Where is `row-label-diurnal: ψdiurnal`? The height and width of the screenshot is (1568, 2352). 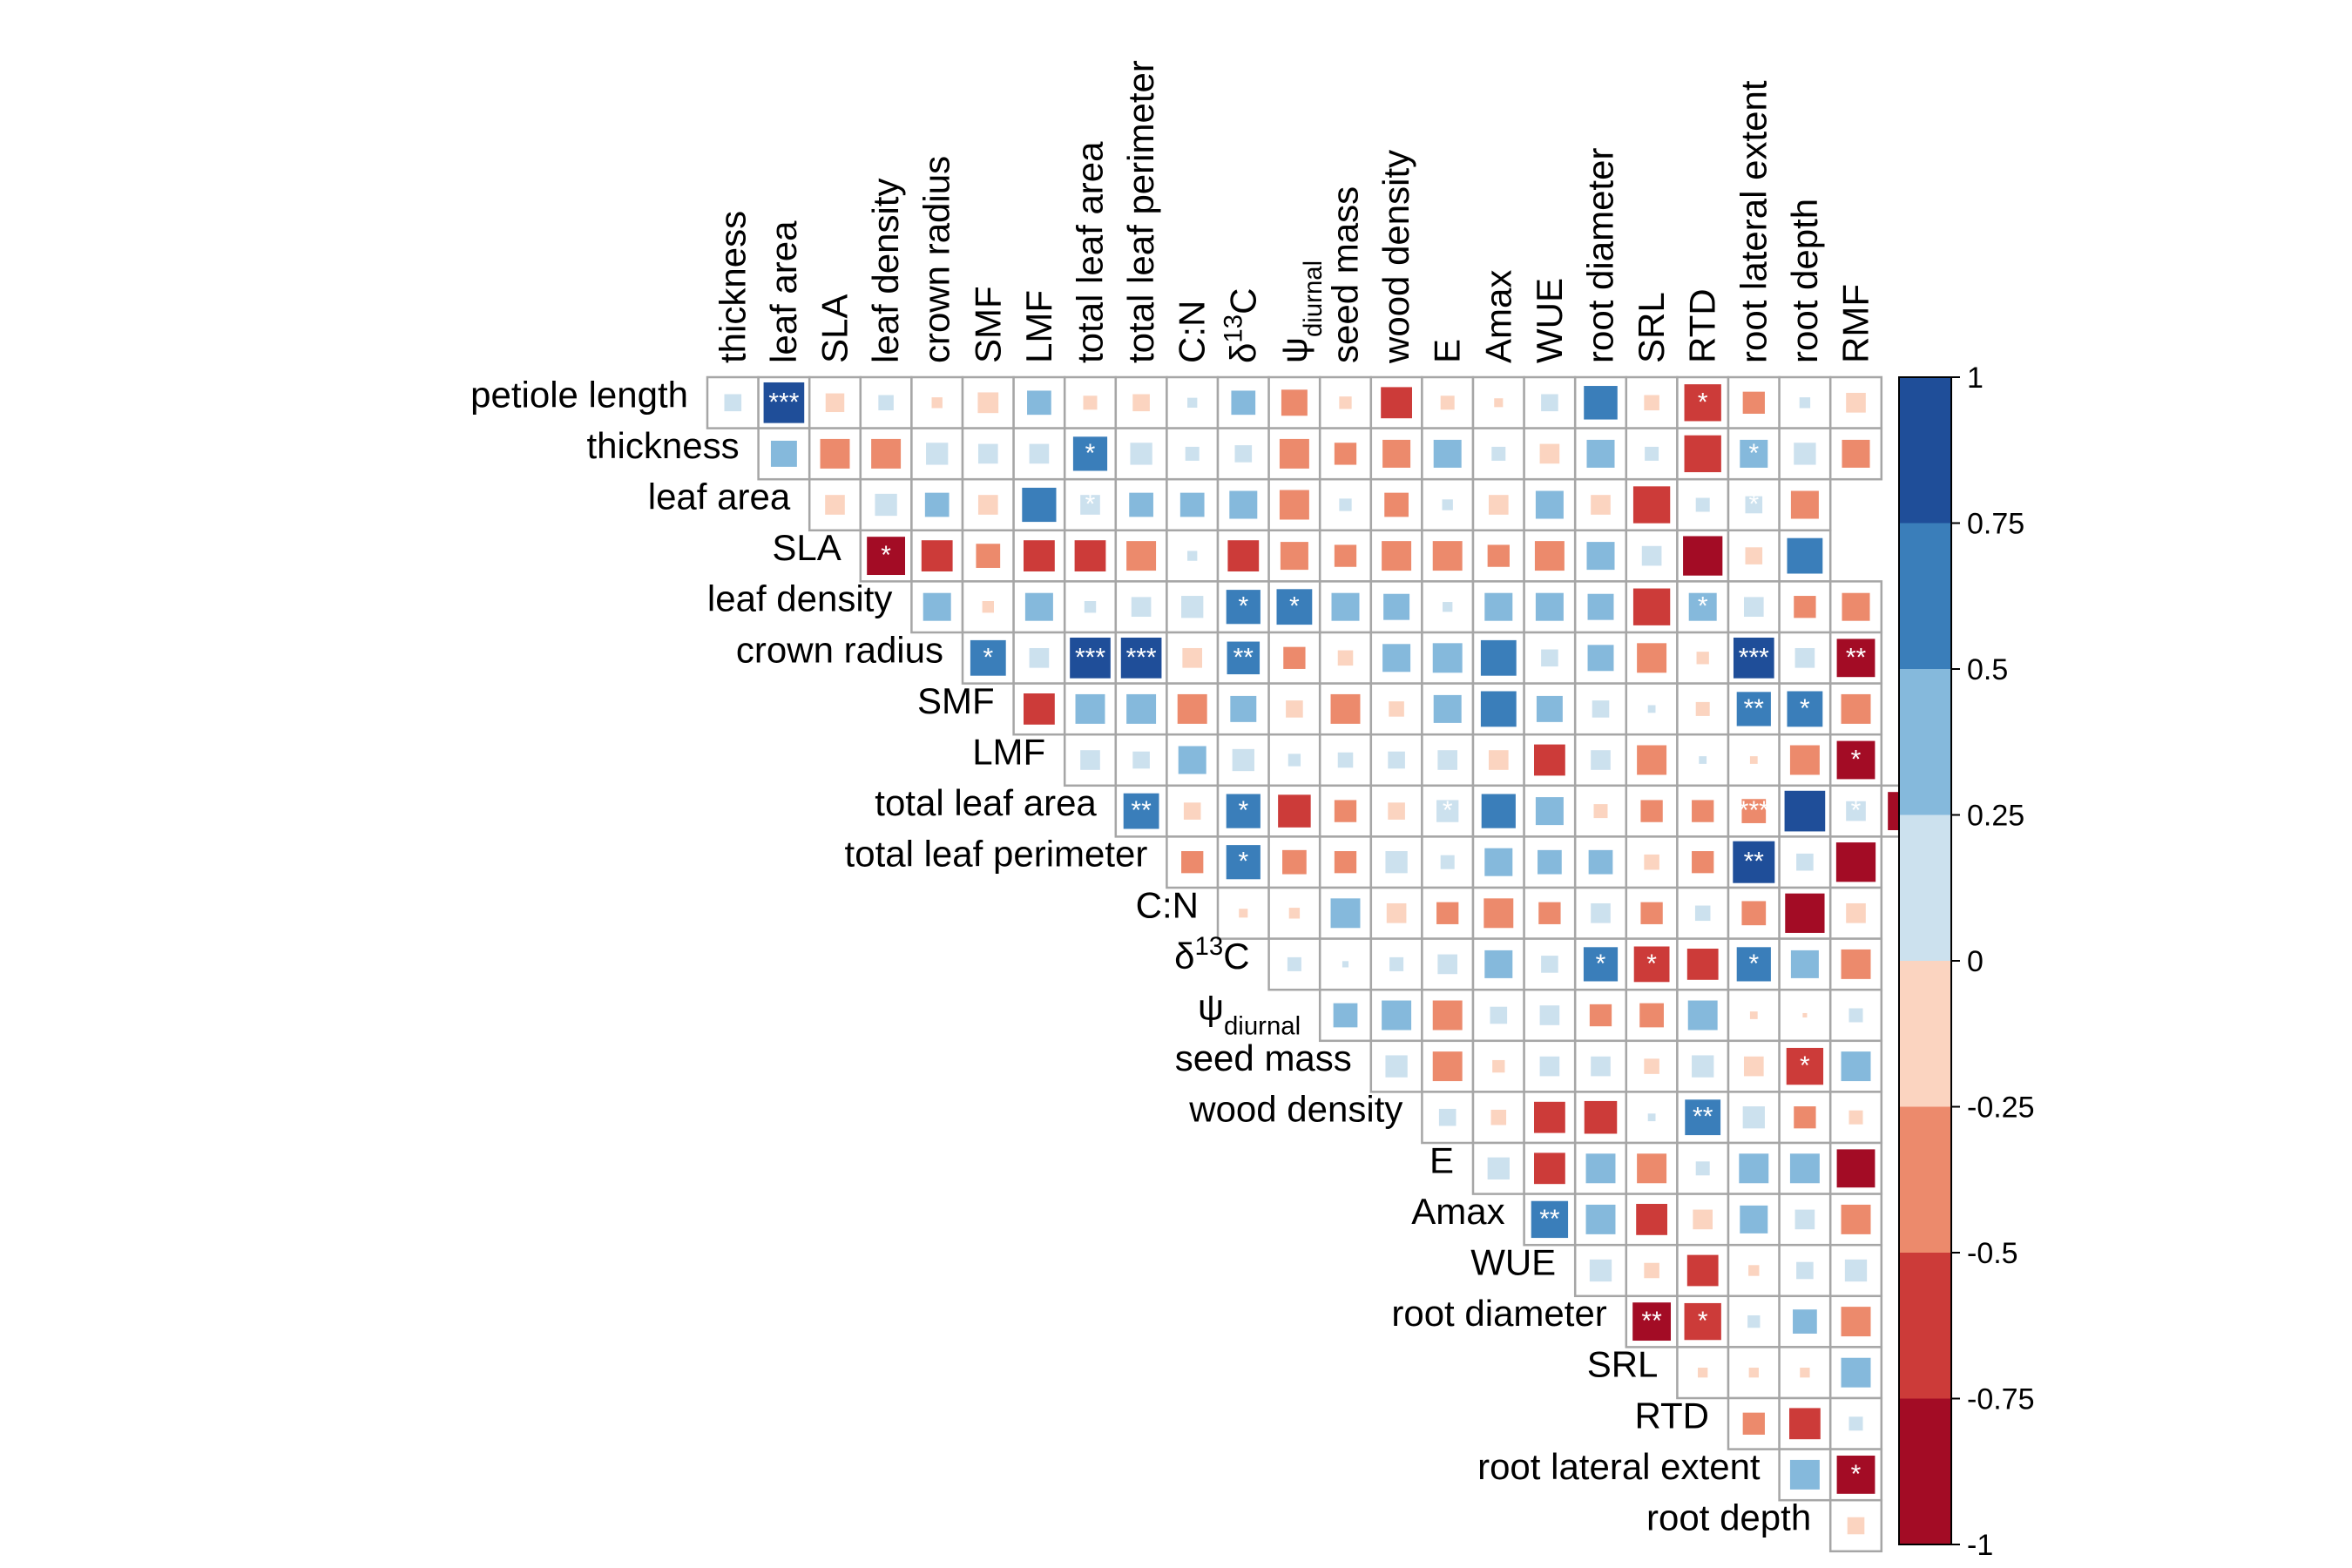
row-label-diurnal: ψdiurnal is located at coordinates (1250, 1014).